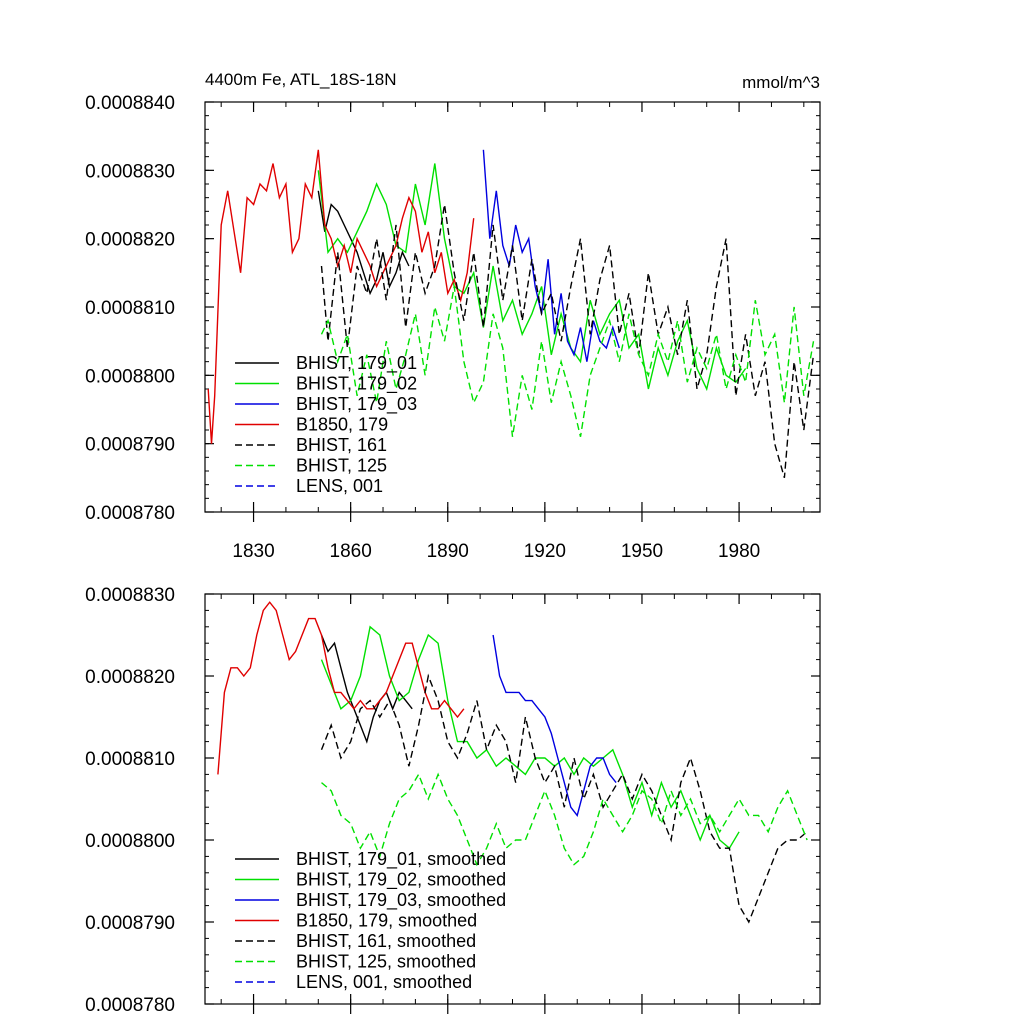 The image size is (1024, 1024). I want to click on units-label: mmol/m^3, so click(781, 82).